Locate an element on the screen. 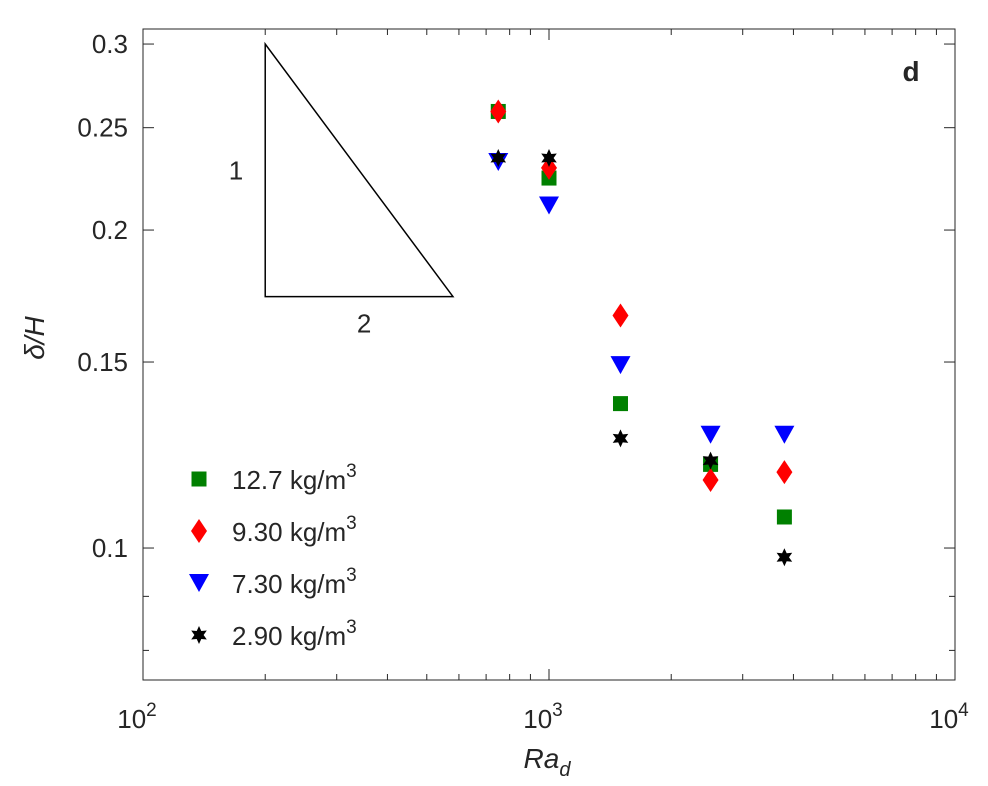 Image resolution: width=988 pixels, height=786 pixels. legend-label: 7.30 kg/m3 is located at coordinates (294, 582).